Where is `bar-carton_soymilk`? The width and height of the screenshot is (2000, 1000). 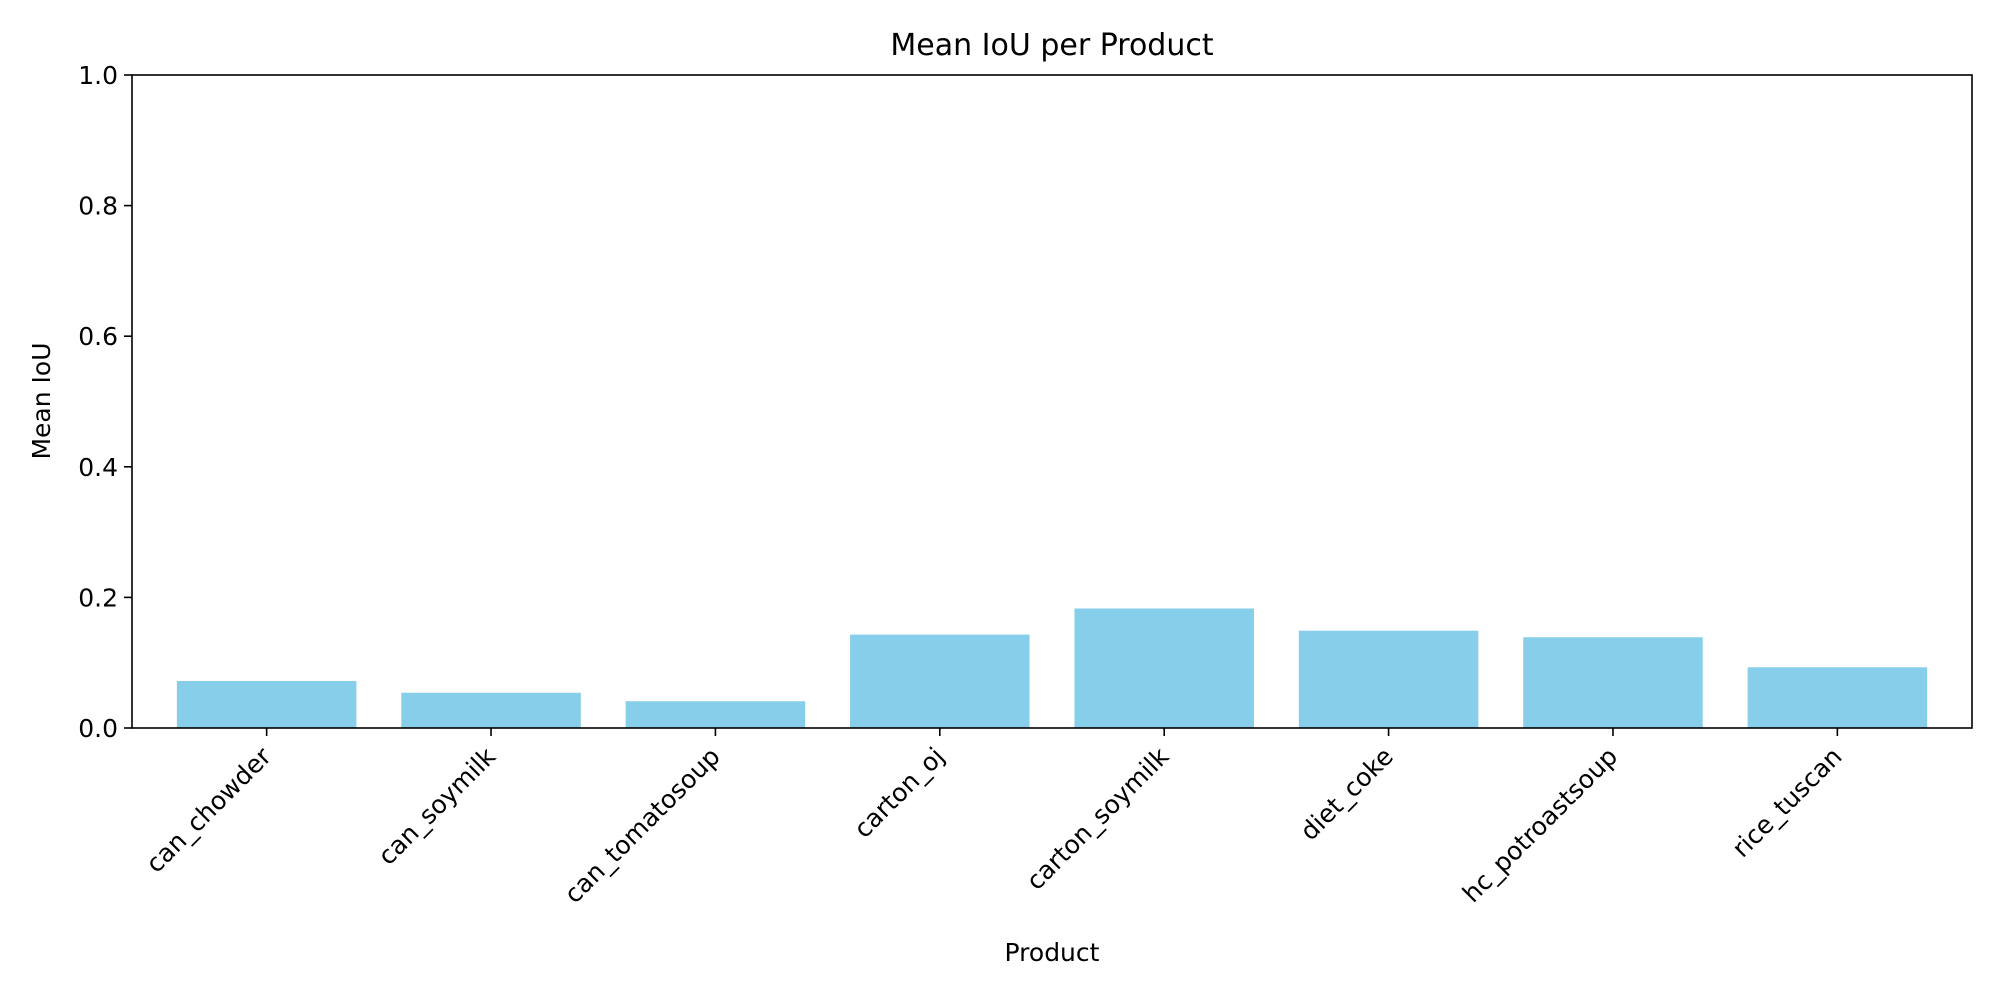 bar-carton_soymilk is located at coordinates (1164, 668).